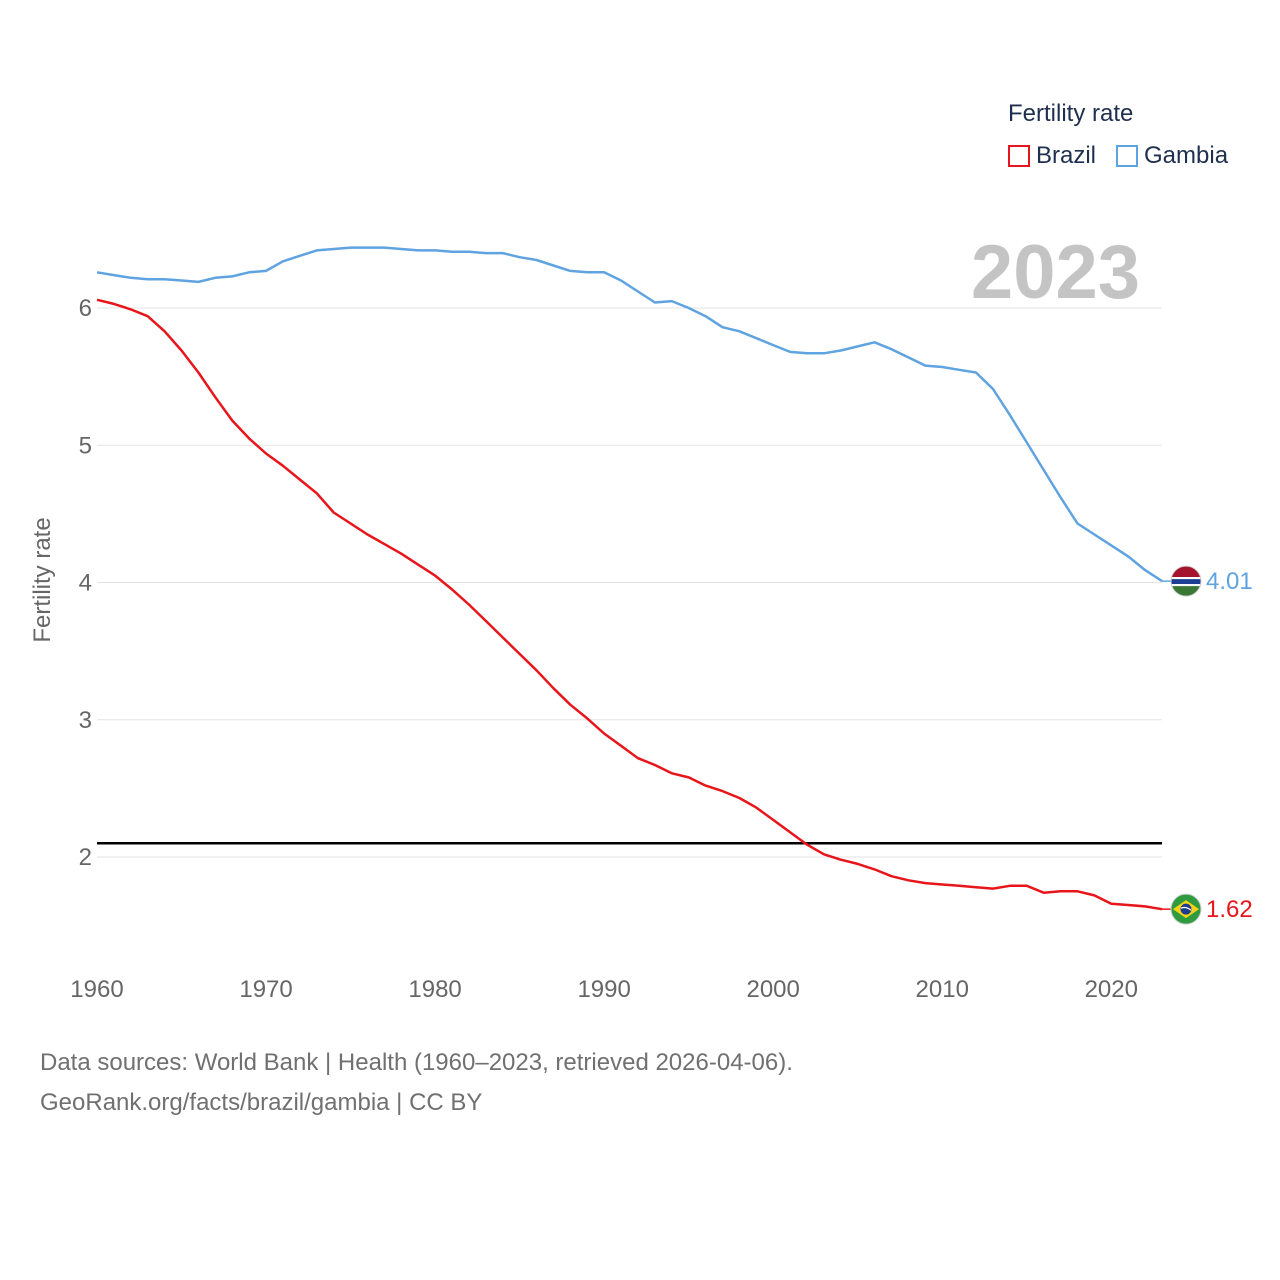  I want to click on x-tick-label: 1990, so click(603, 989).